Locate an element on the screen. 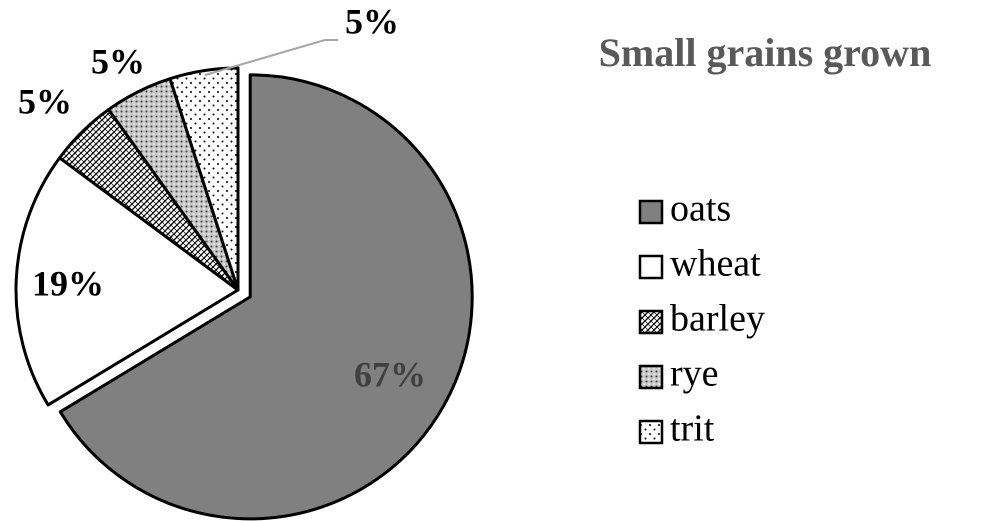 This screenshot has width=982, height=521. chart-title: Small grains grown is located at coordinates (765, 52).